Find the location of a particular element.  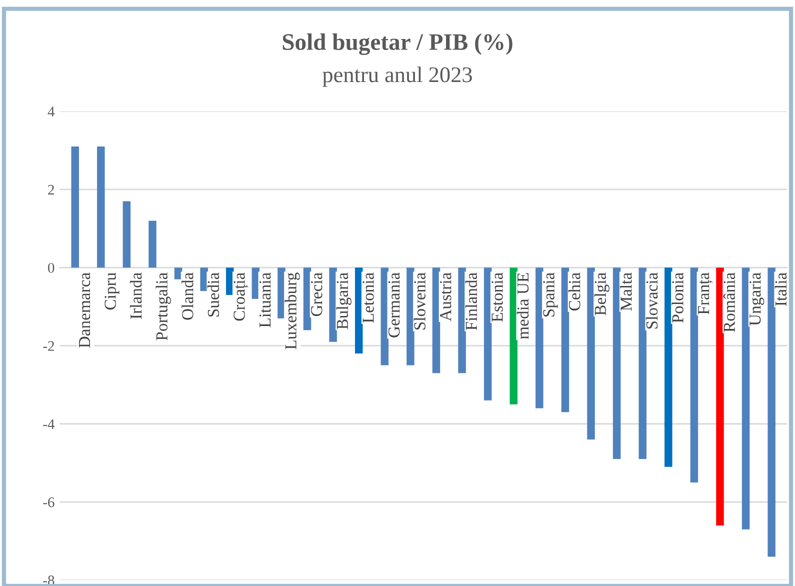

y-tick-label: -4 is located at coordinates (49, 424).